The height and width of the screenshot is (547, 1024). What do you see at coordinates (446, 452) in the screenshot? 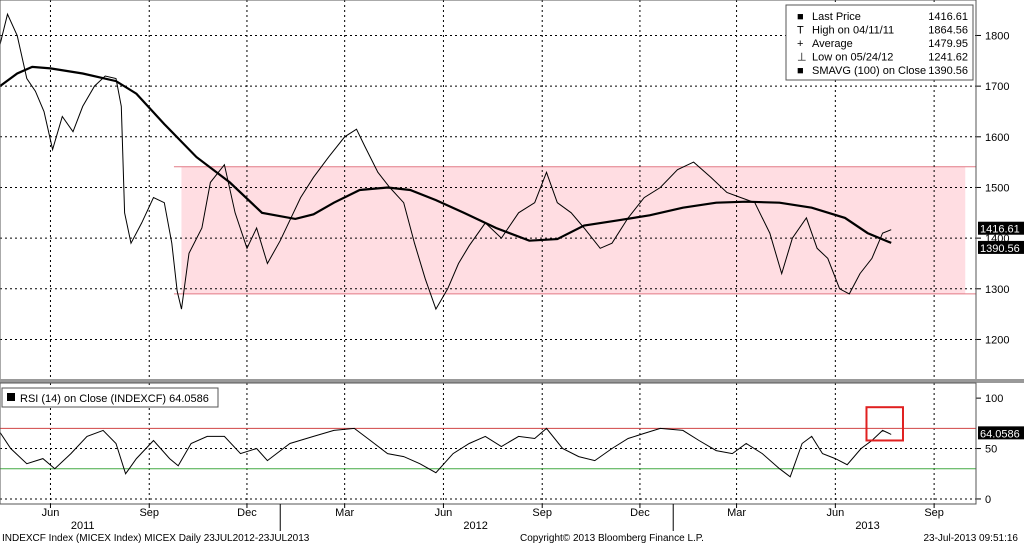
I see `rsi-line` at bounding box center [446, 452].